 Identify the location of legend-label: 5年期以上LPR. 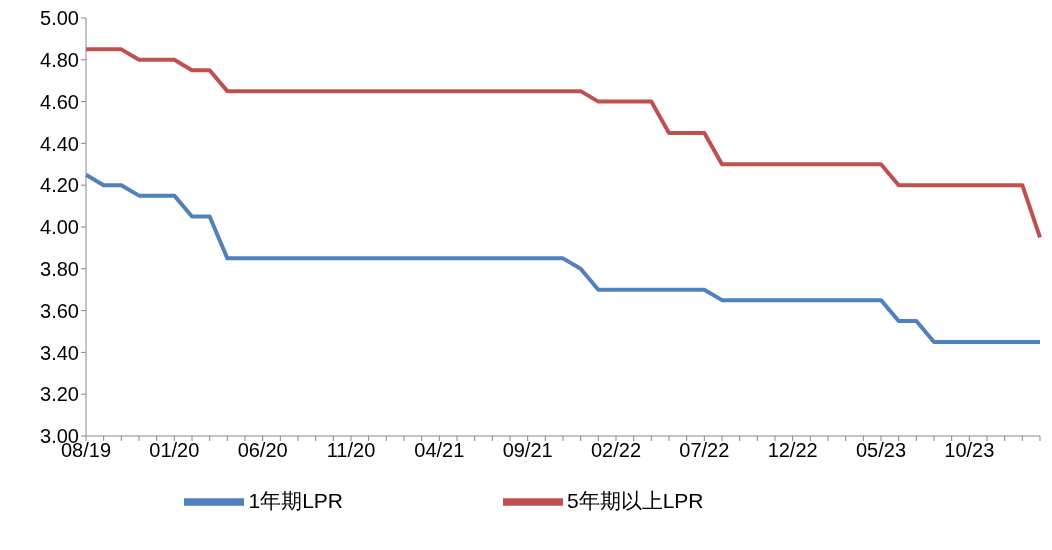
(635, 500).